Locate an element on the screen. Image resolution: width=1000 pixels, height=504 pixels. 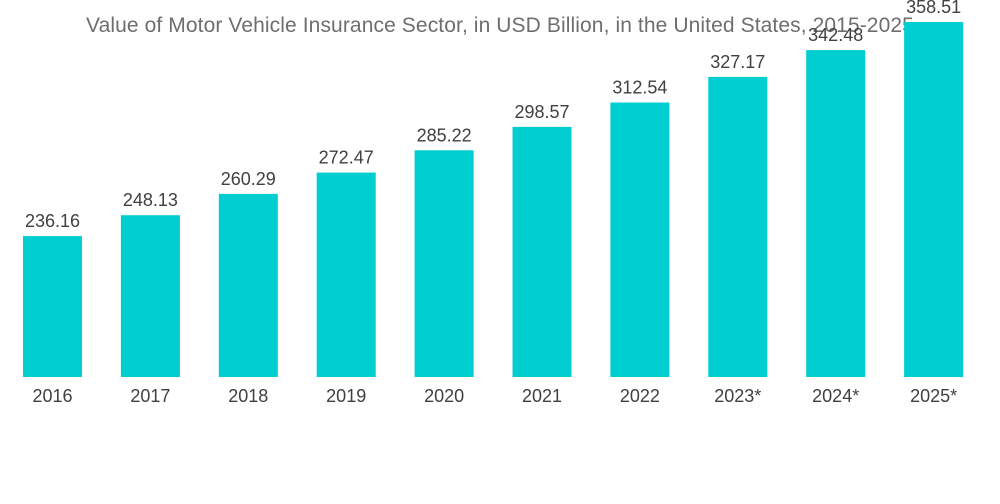
x-tick-label: 2022 is located at coordinates (640, 396).